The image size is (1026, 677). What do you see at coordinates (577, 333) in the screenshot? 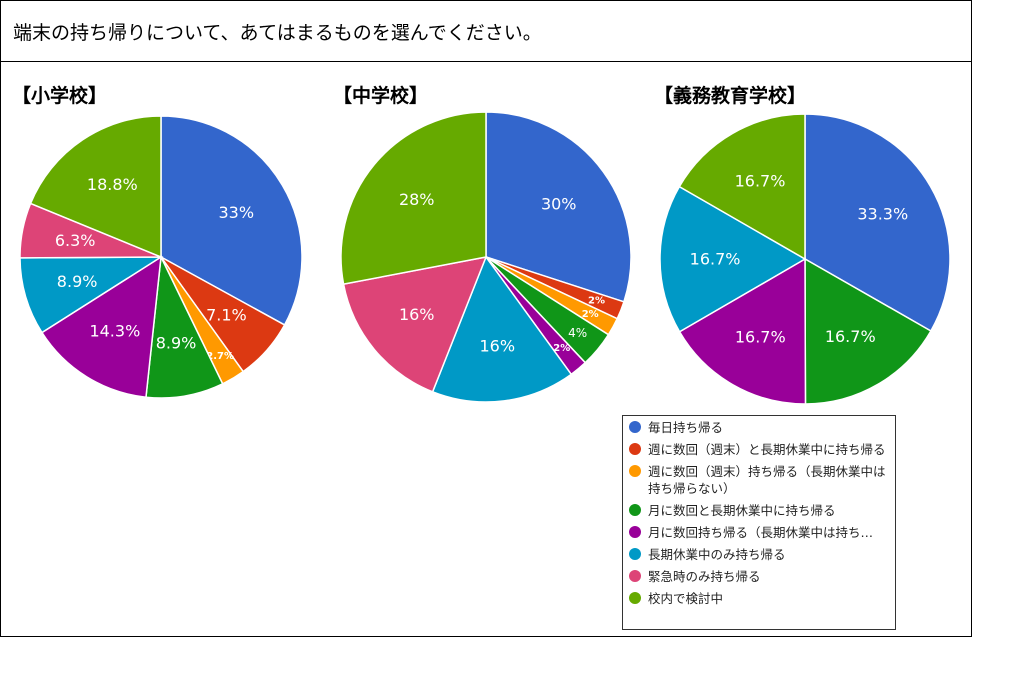
I see `slice-label: 4%` at bounding box center [577, 333].